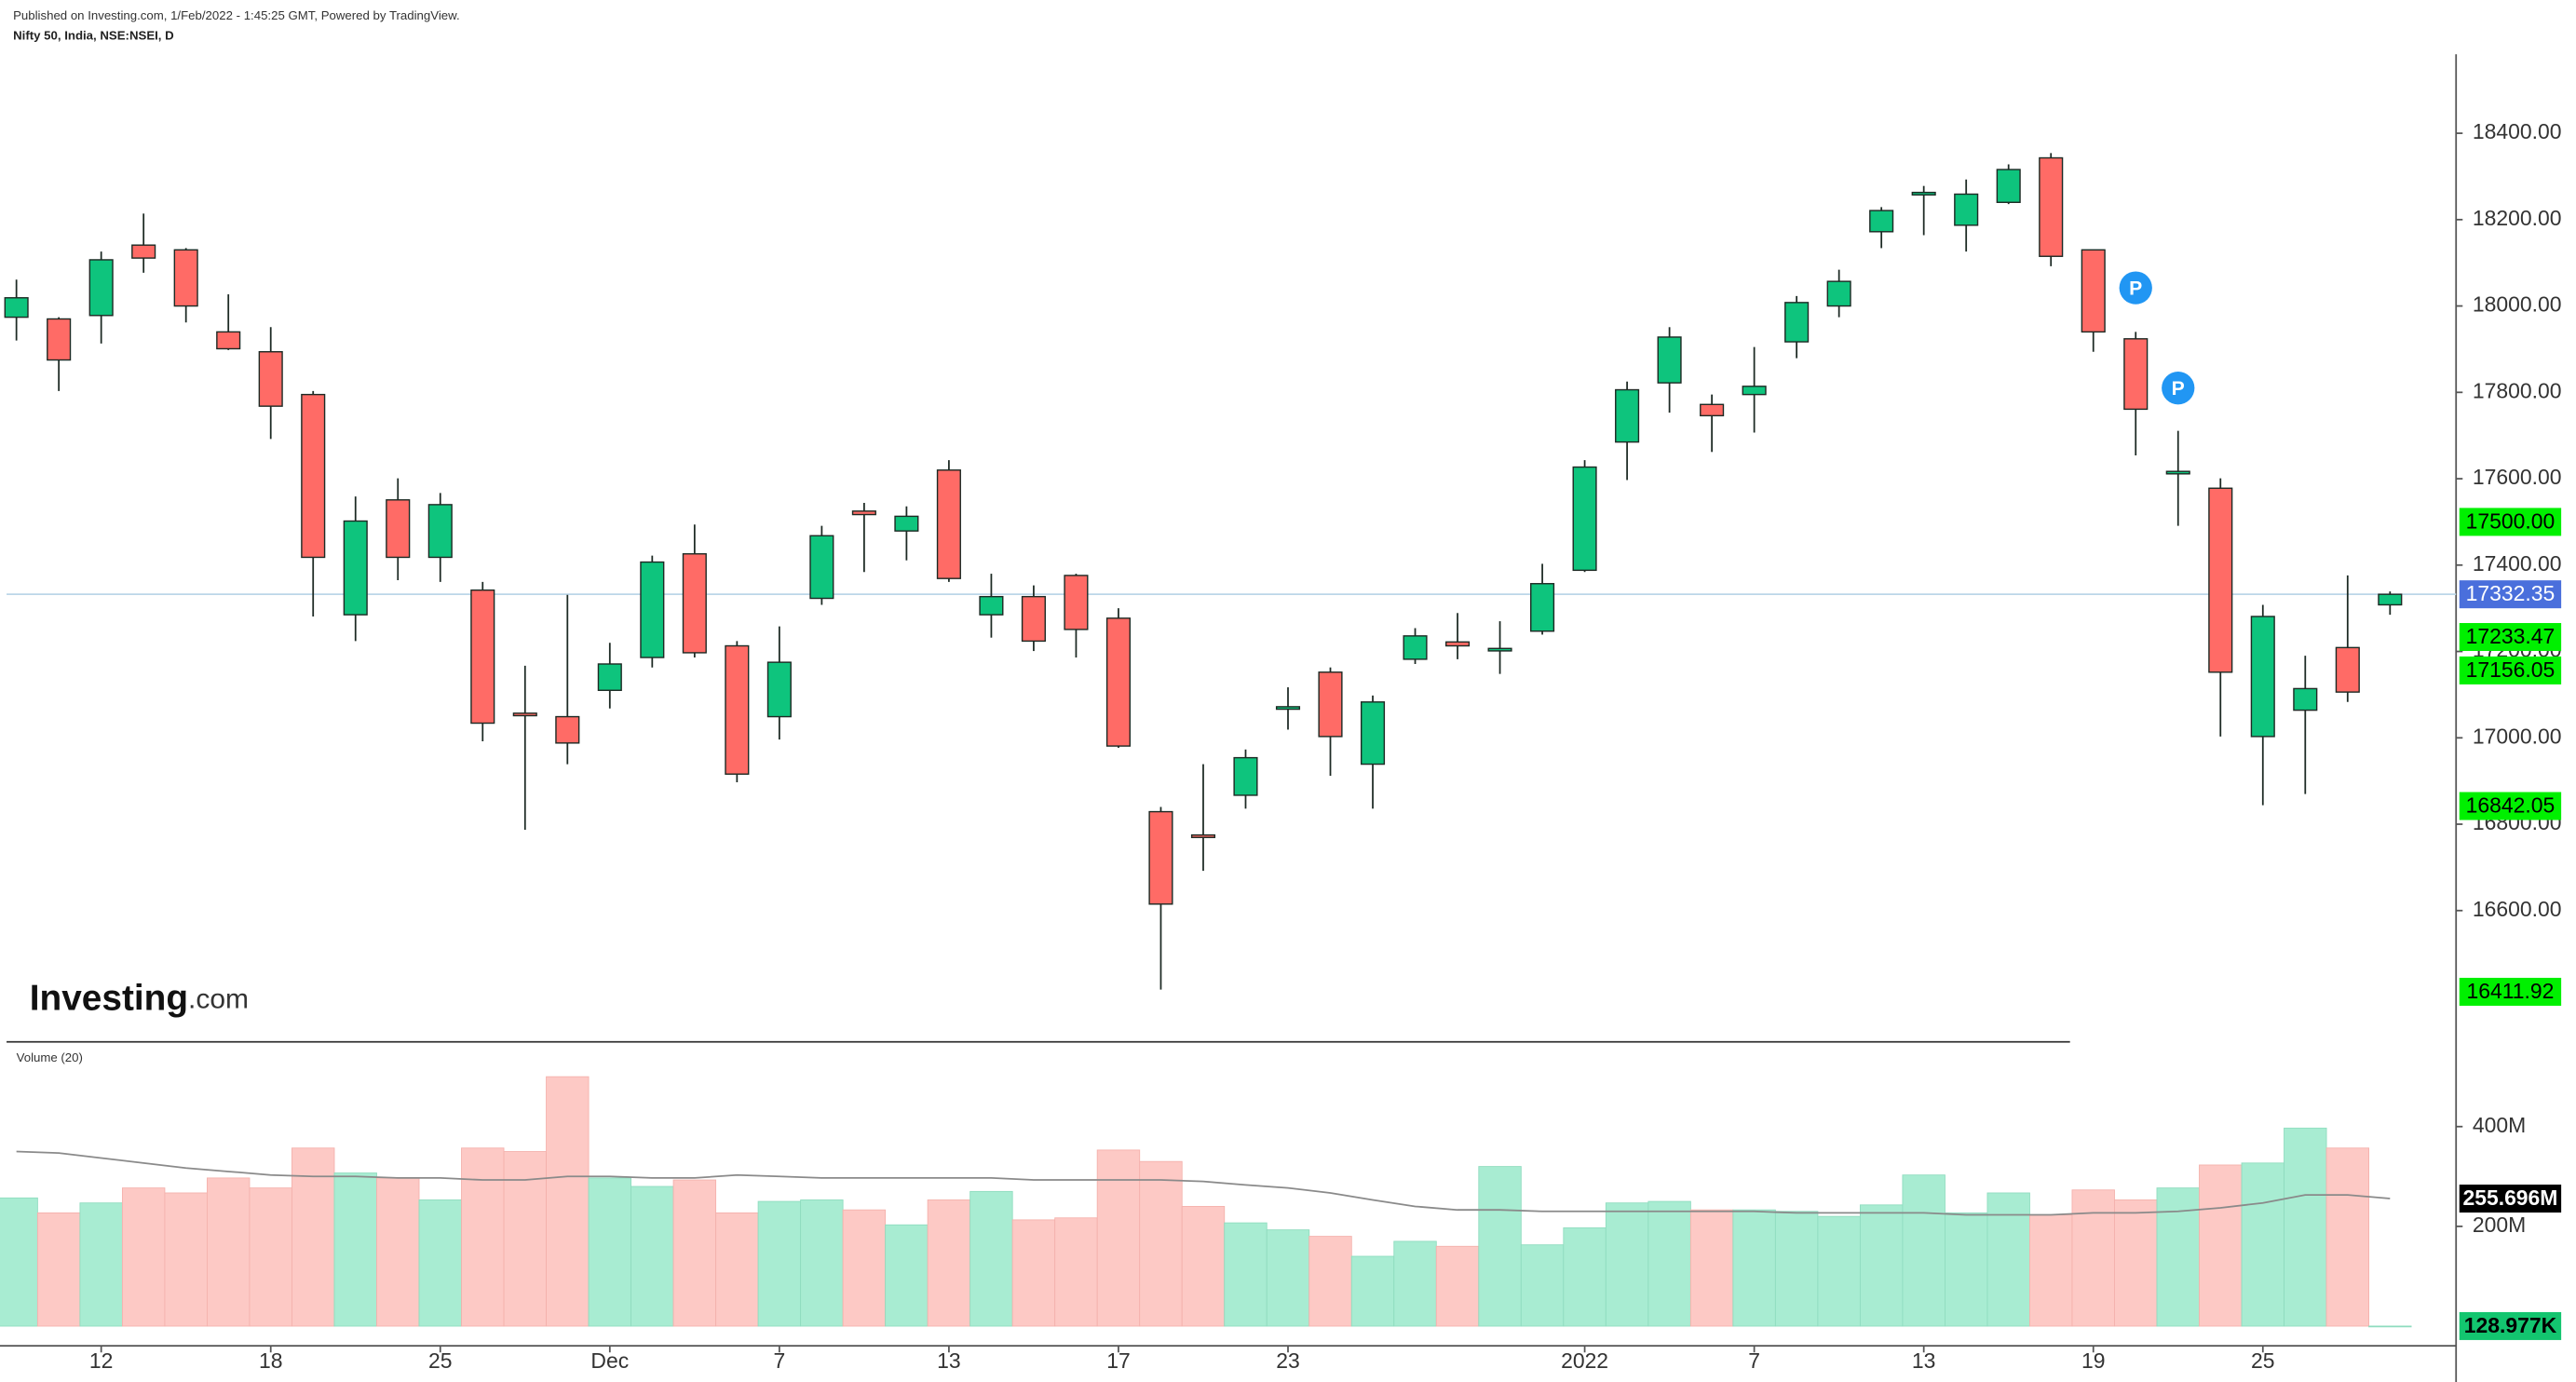 The image size is (2576, 1382). I want to click on x-tick-label: 7, so click(1754, 1360).